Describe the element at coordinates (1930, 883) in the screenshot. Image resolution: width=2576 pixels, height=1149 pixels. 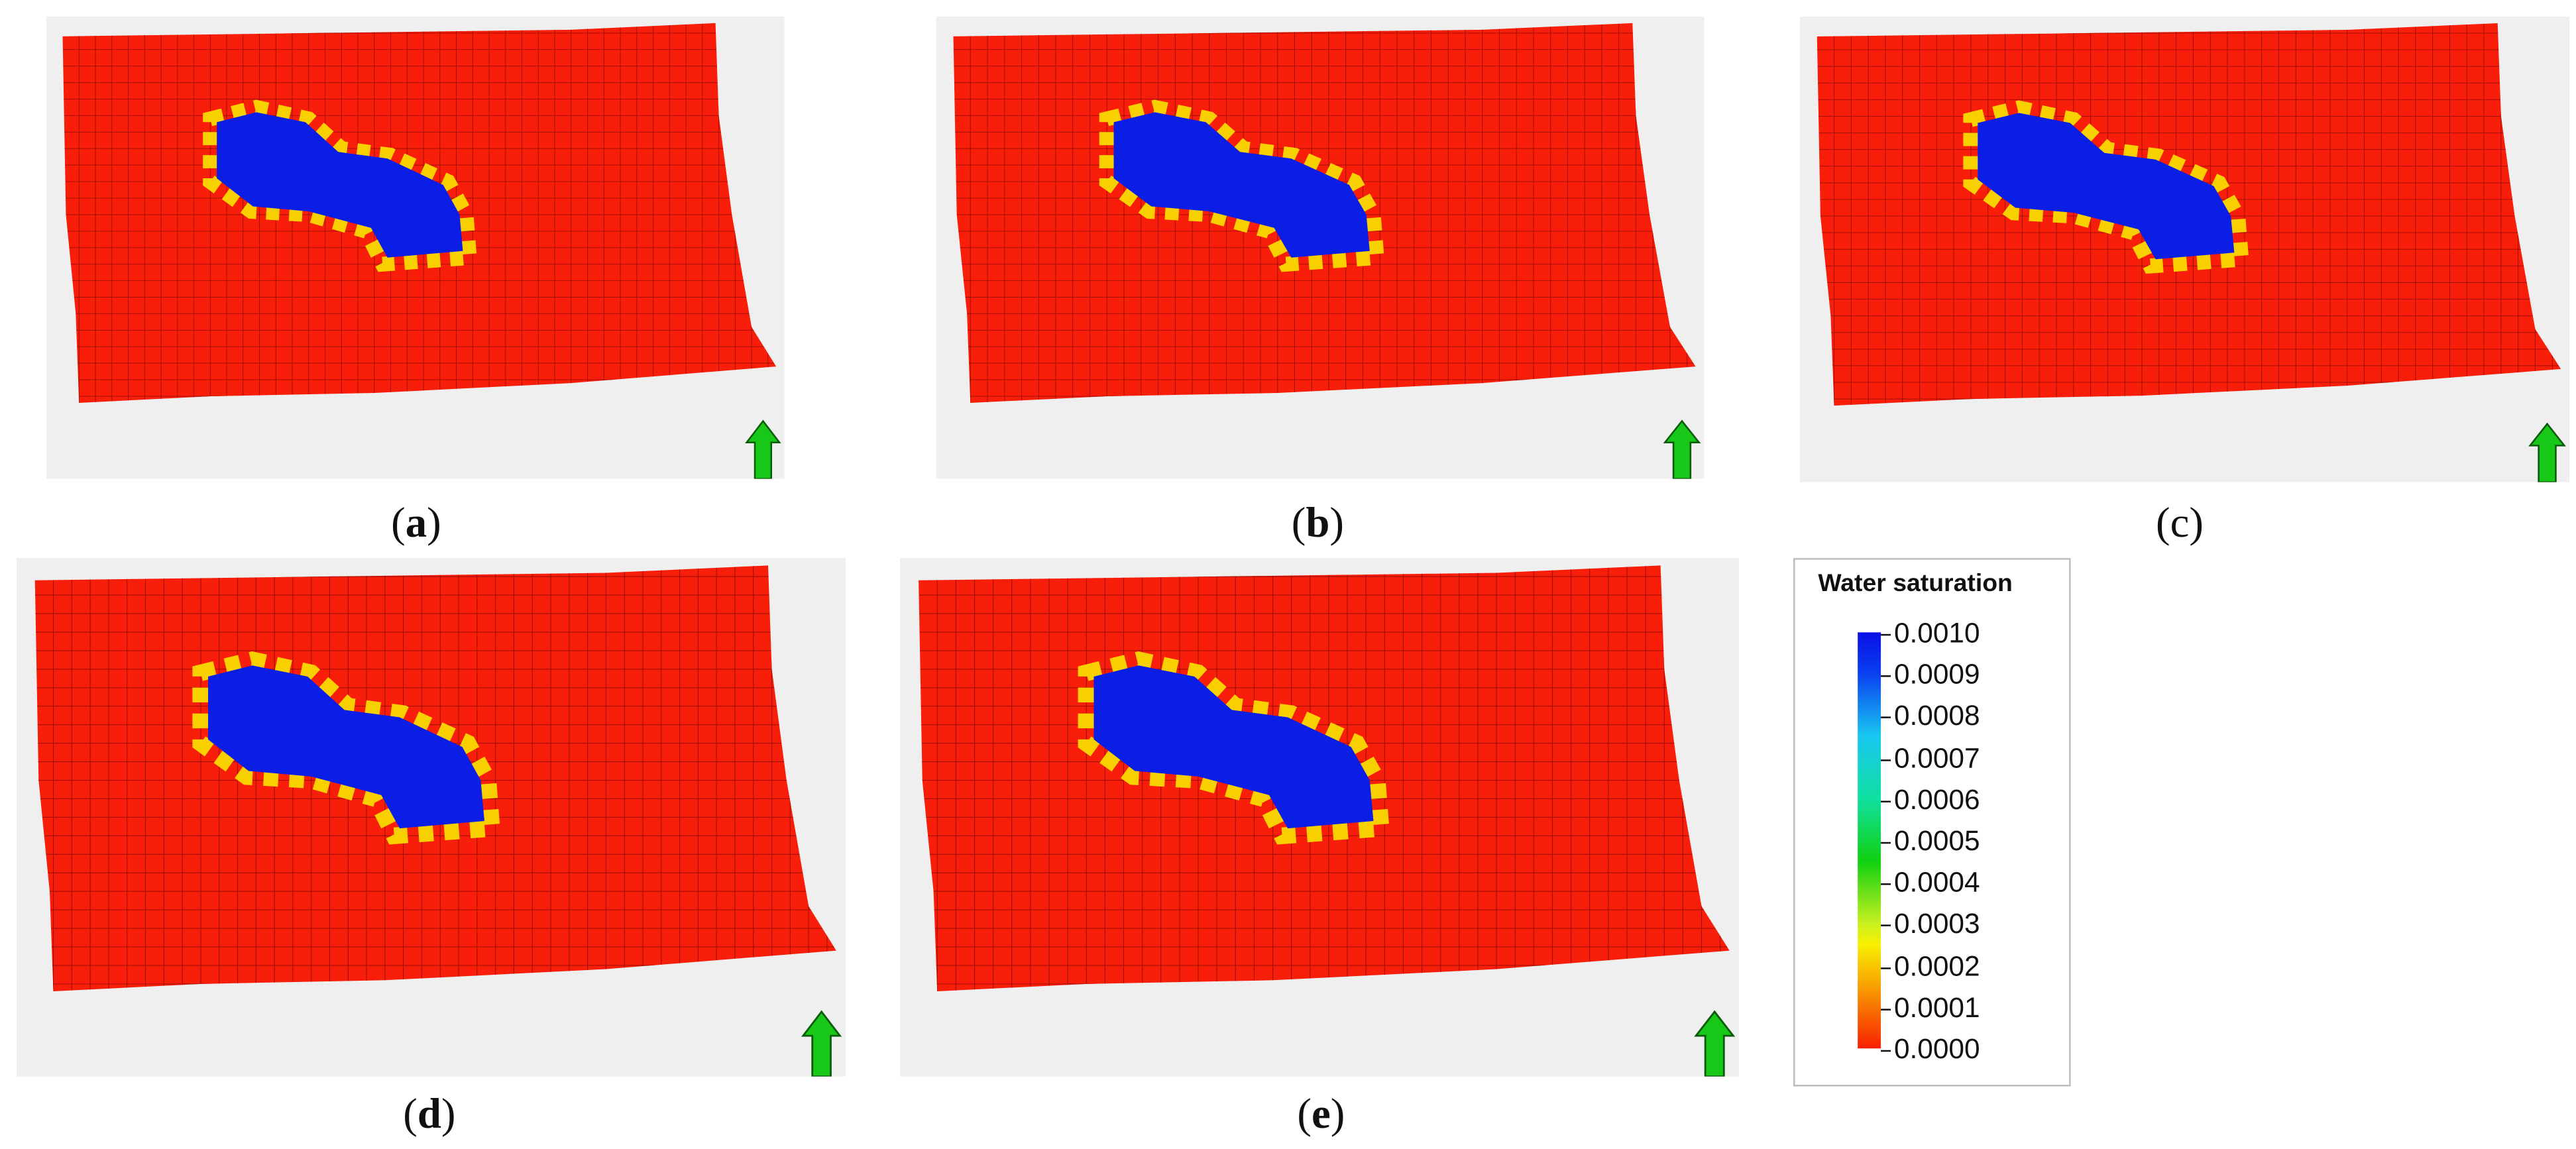
I see `legend-tick: 0.0004` at that location.